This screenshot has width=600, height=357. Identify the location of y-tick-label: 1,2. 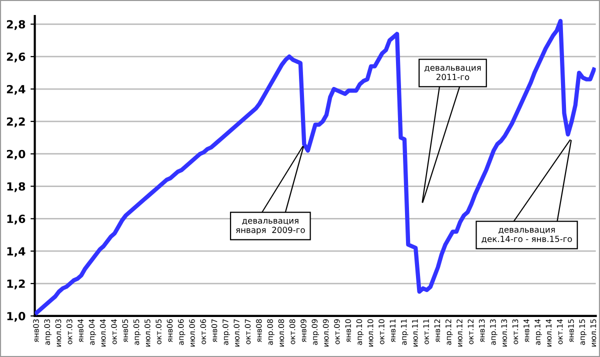
(16, 285).